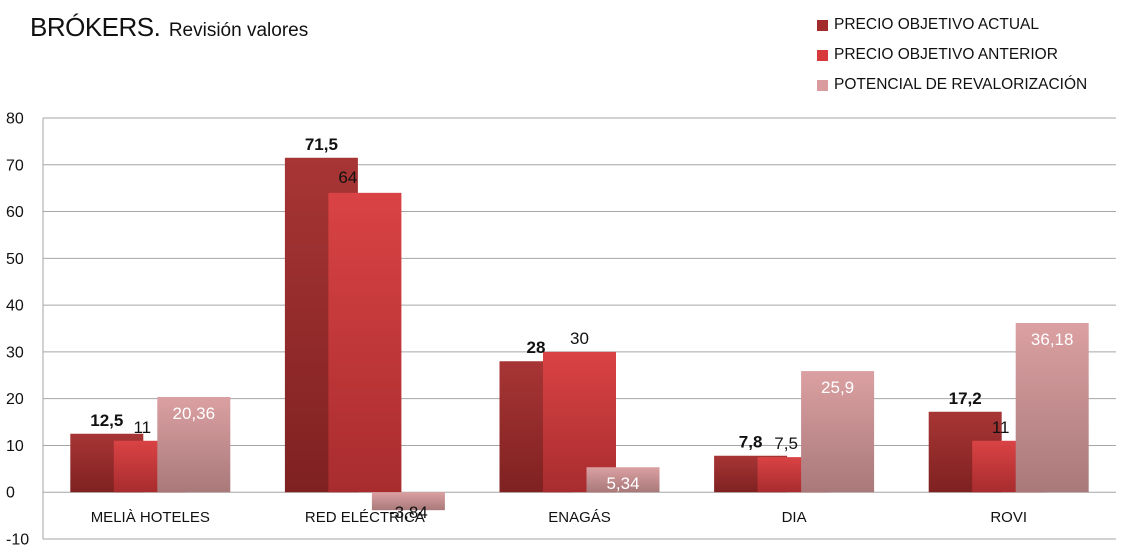 The width and height of the screenshot is (1126, 551). Describe the element at coordinates (822, 85) in the screenshot. I see `legend-swatch-potencial` at that location.